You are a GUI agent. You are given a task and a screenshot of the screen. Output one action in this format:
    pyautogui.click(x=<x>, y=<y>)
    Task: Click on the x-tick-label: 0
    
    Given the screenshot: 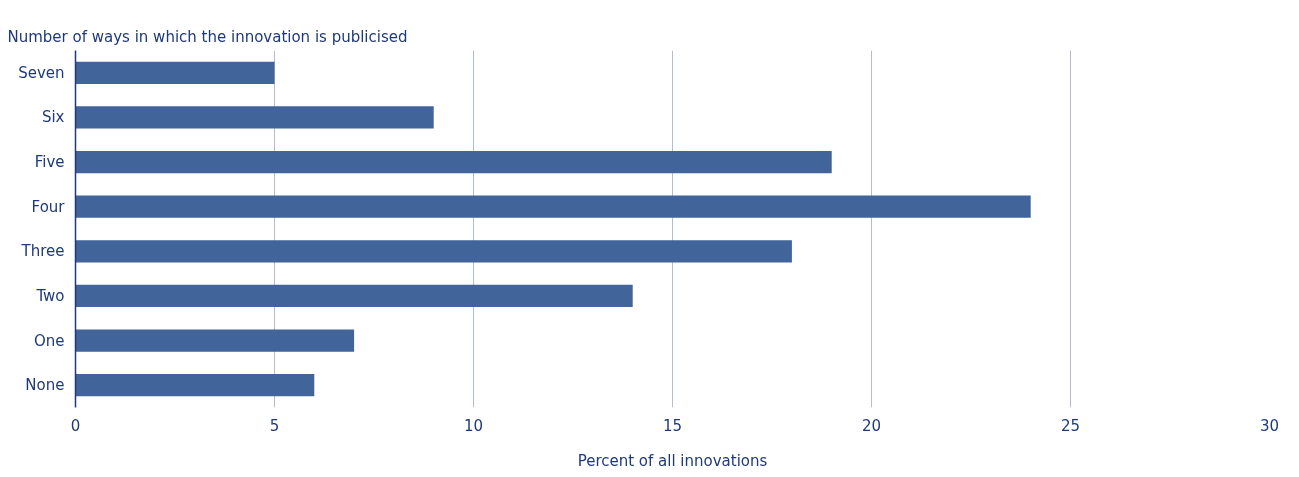 What is the action you would take?
    pyautogui.click(x=75, y=425)
    